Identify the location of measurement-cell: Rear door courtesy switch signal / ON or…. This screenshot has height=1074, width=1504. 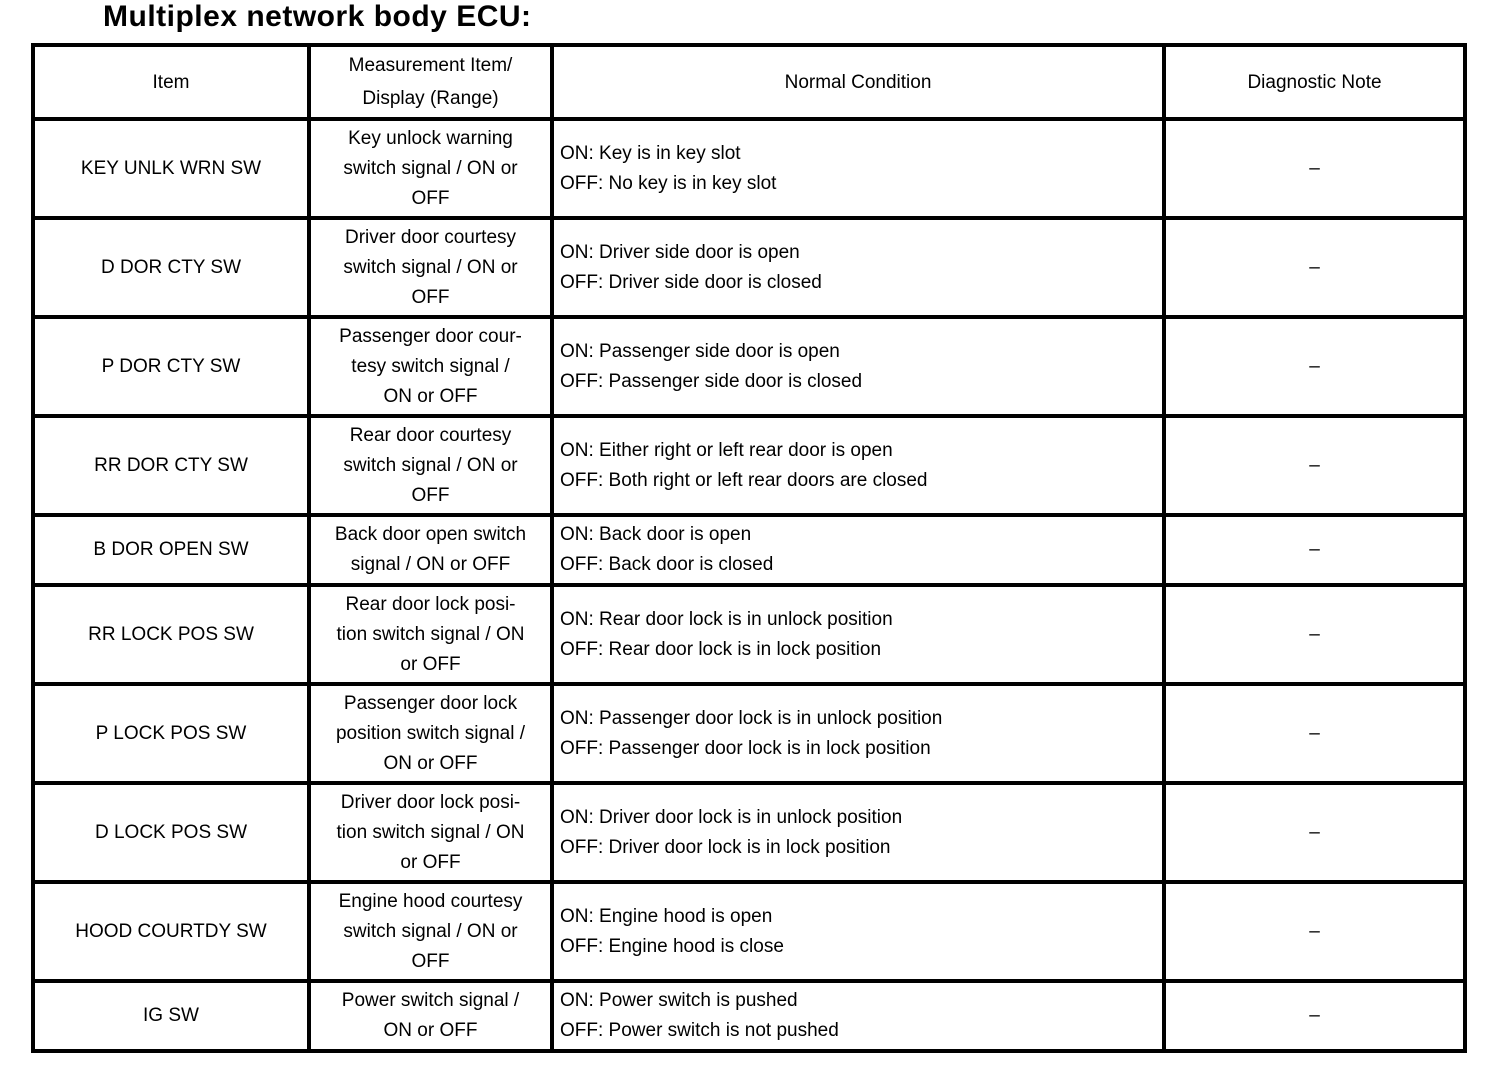
(430, 465).